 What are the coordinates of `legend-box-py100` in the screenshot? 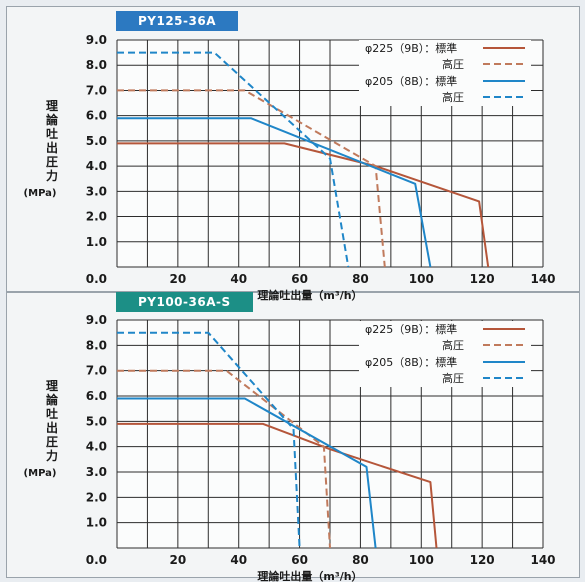 It's located at (445, 354).